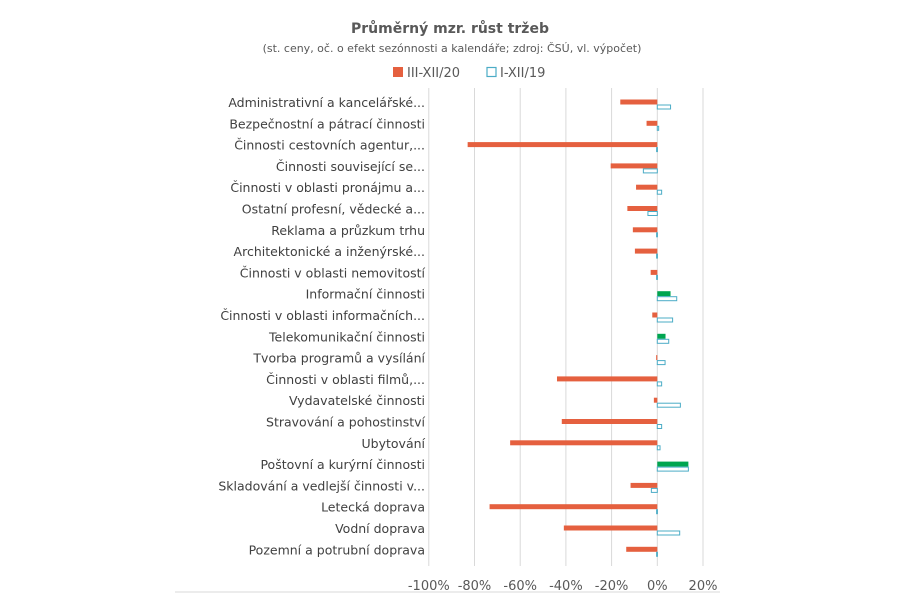  What do you see at coordinates (469, 73) in the screenshot?
I see `legend: III-XII/20 I-XII/19` at bounding box center [469, 73].